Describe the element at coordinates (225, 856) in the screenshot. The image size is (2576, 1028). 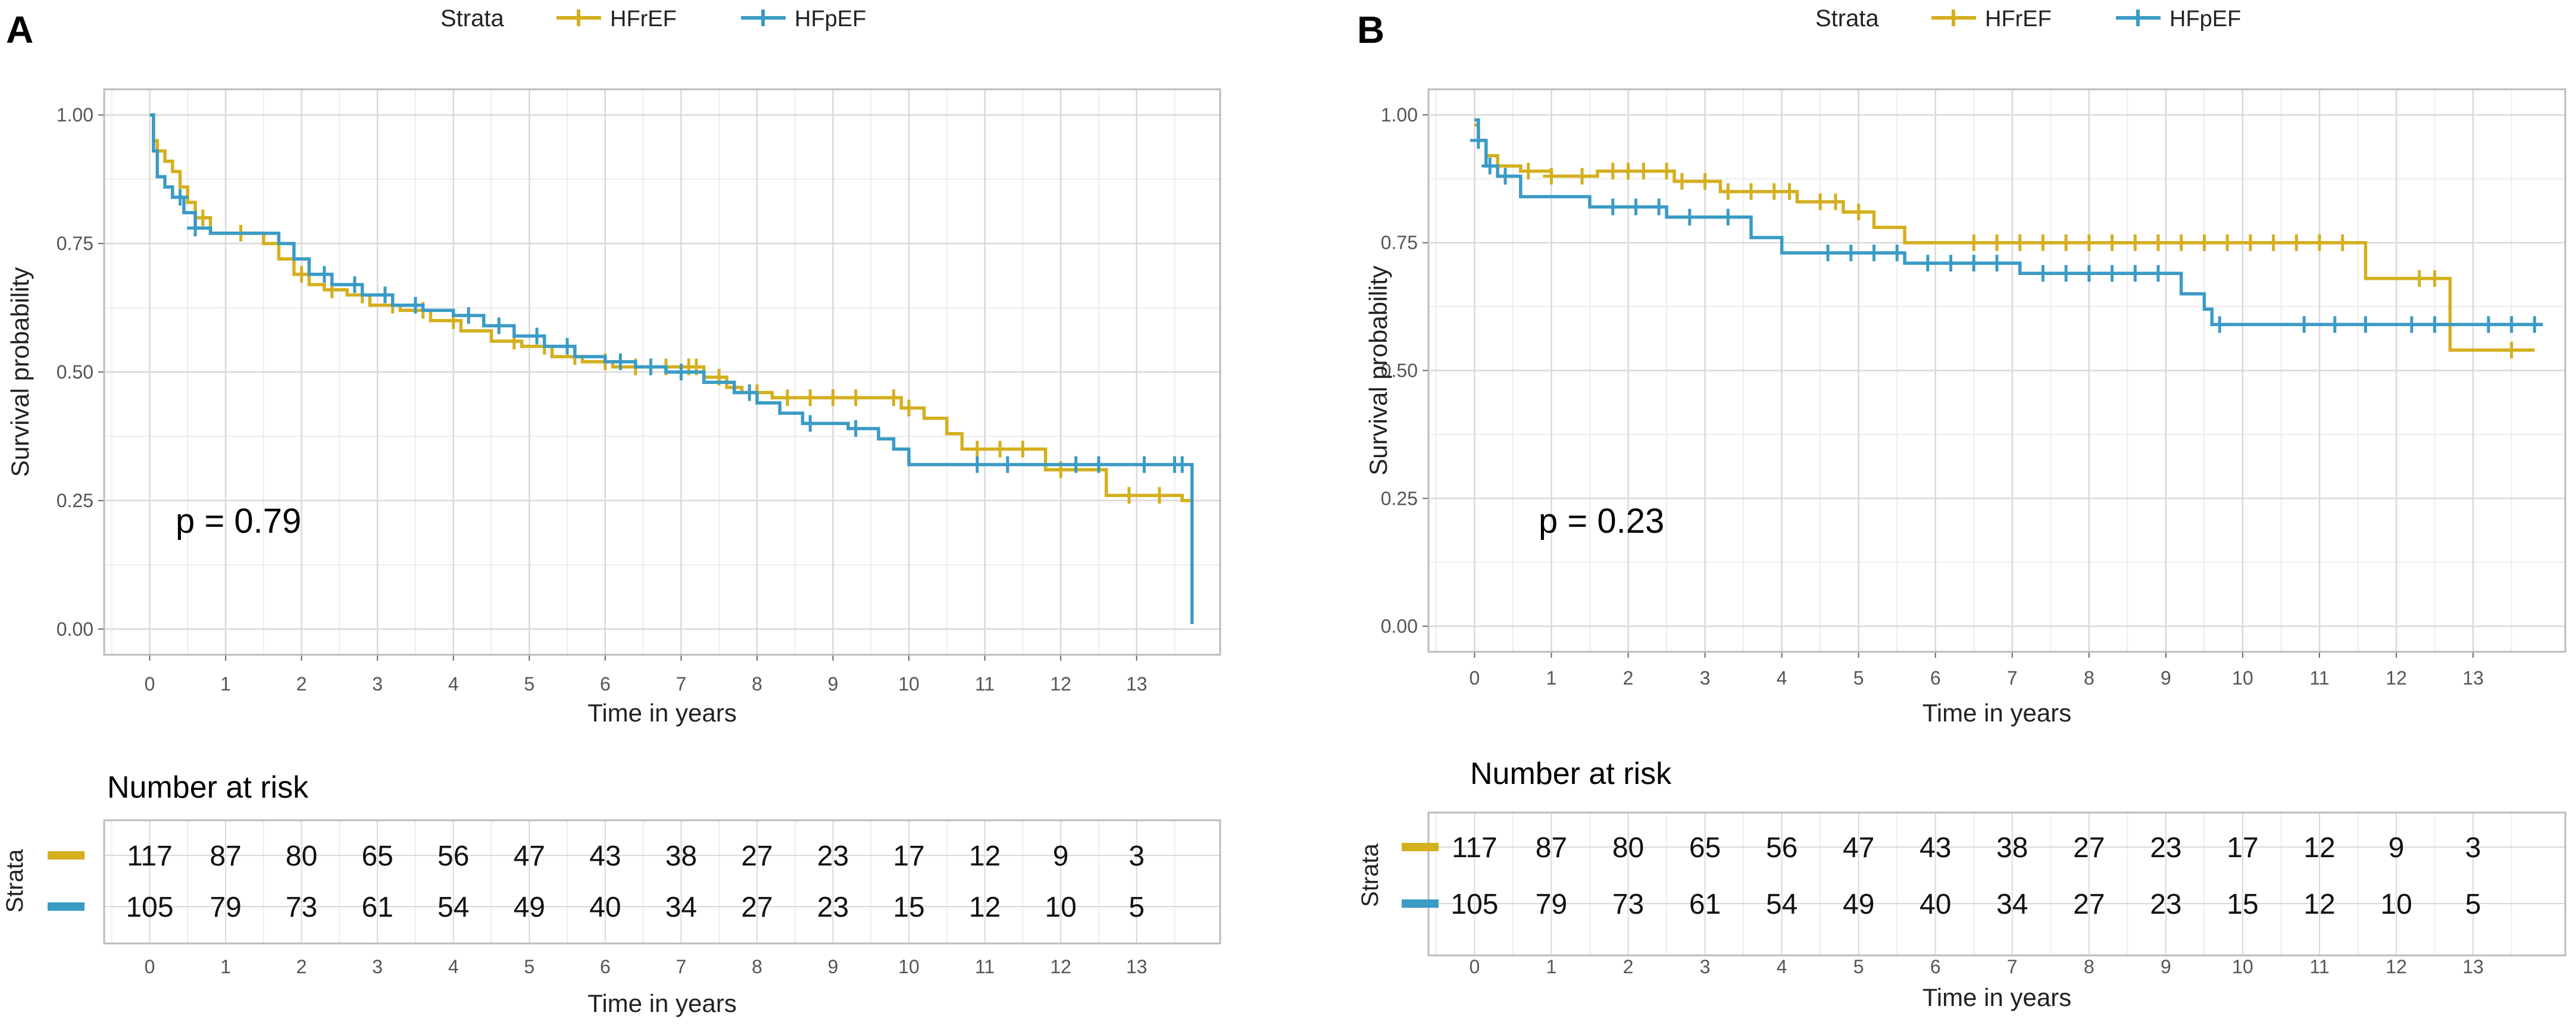
I see `risk-count: 87` at that location.